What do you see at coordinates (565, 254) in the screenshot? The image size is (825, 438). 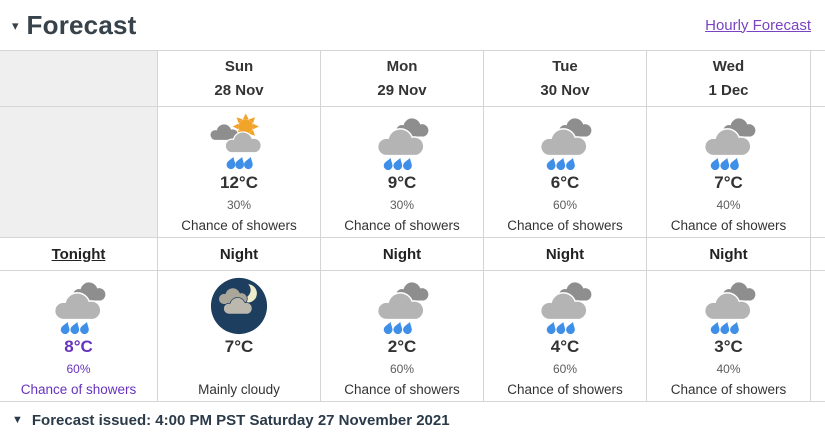 I see `night-label-tue: Night` at bounding box center [565, 254].